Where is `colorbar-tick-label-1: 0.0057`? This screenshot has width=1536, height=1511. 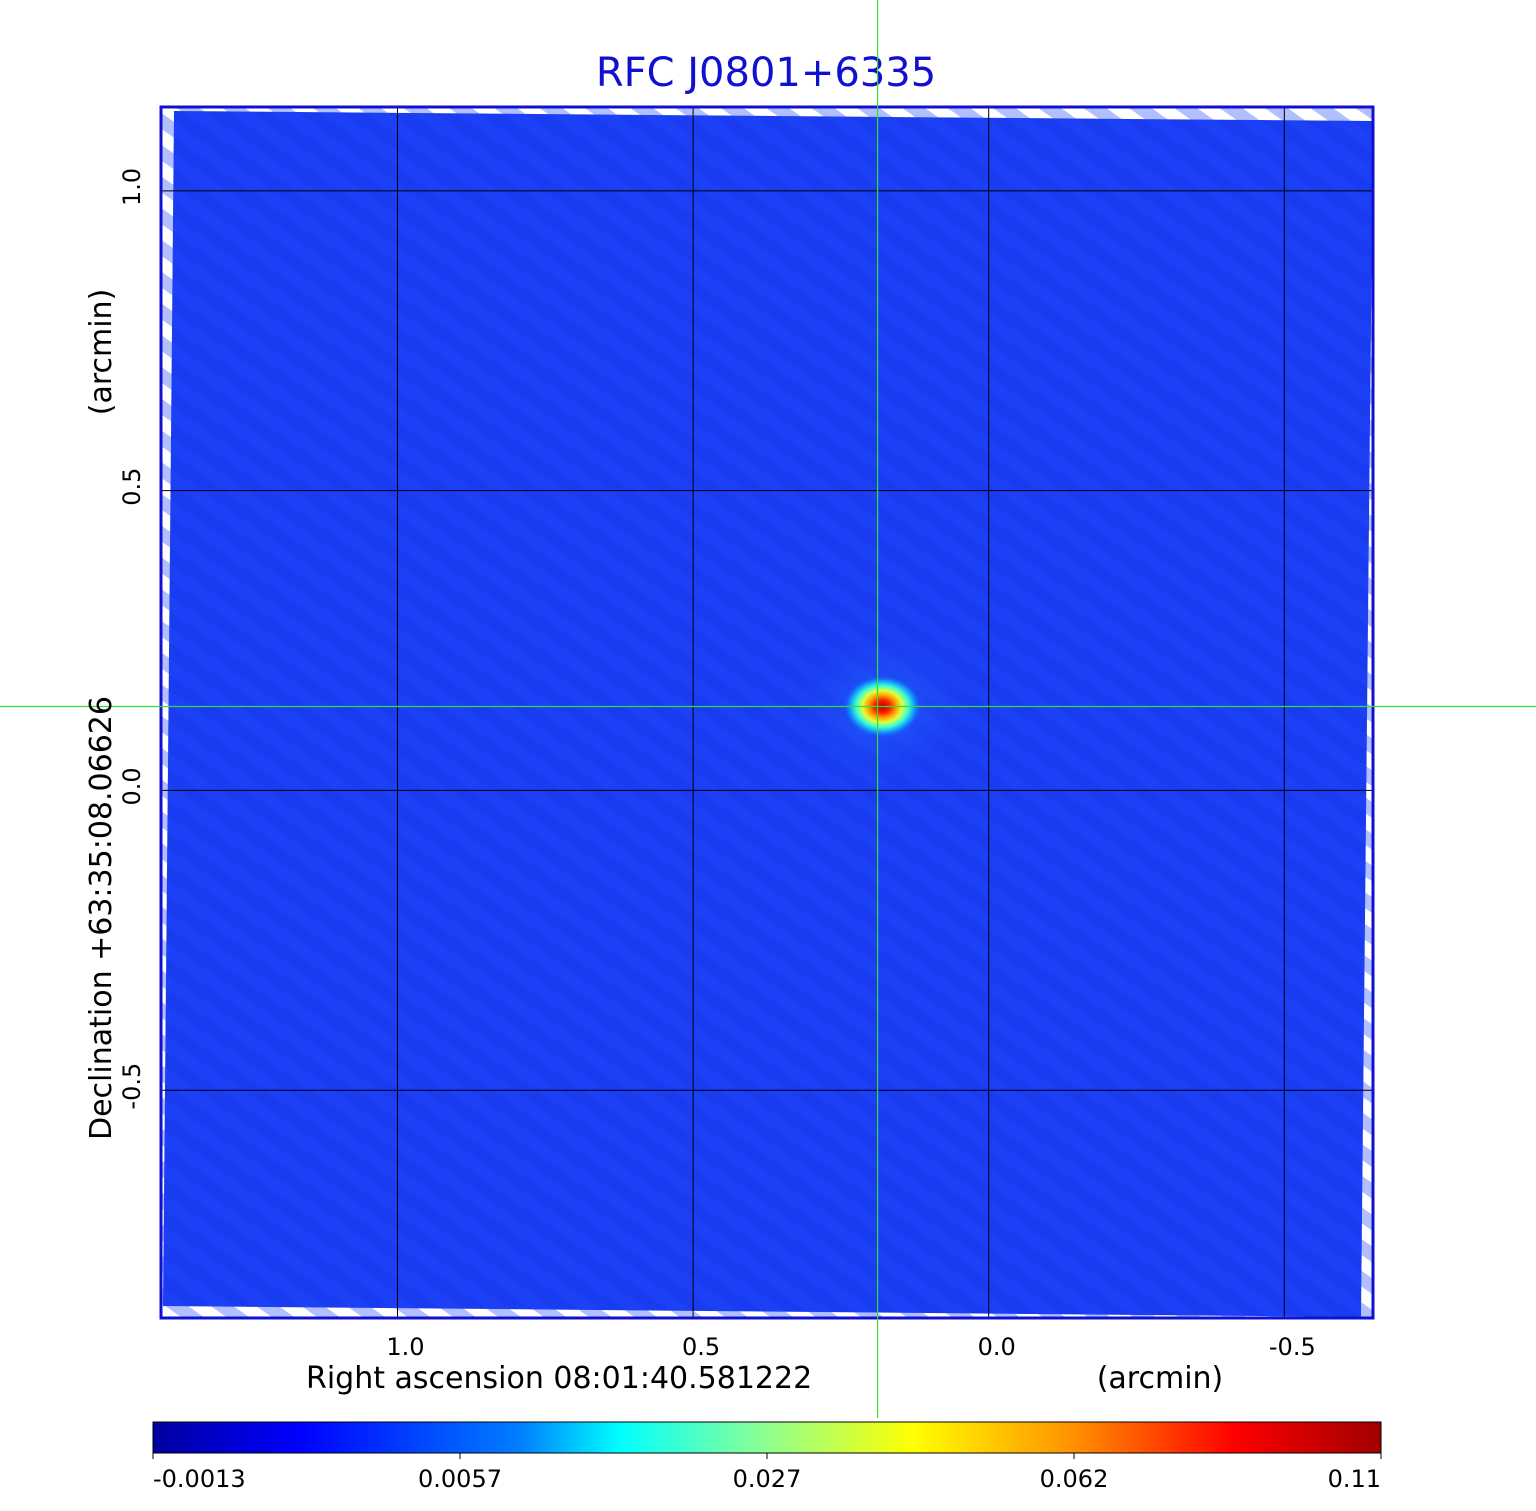 colorbar-tick-label-1: 0.0057 is located at coordinates (460, 1479).